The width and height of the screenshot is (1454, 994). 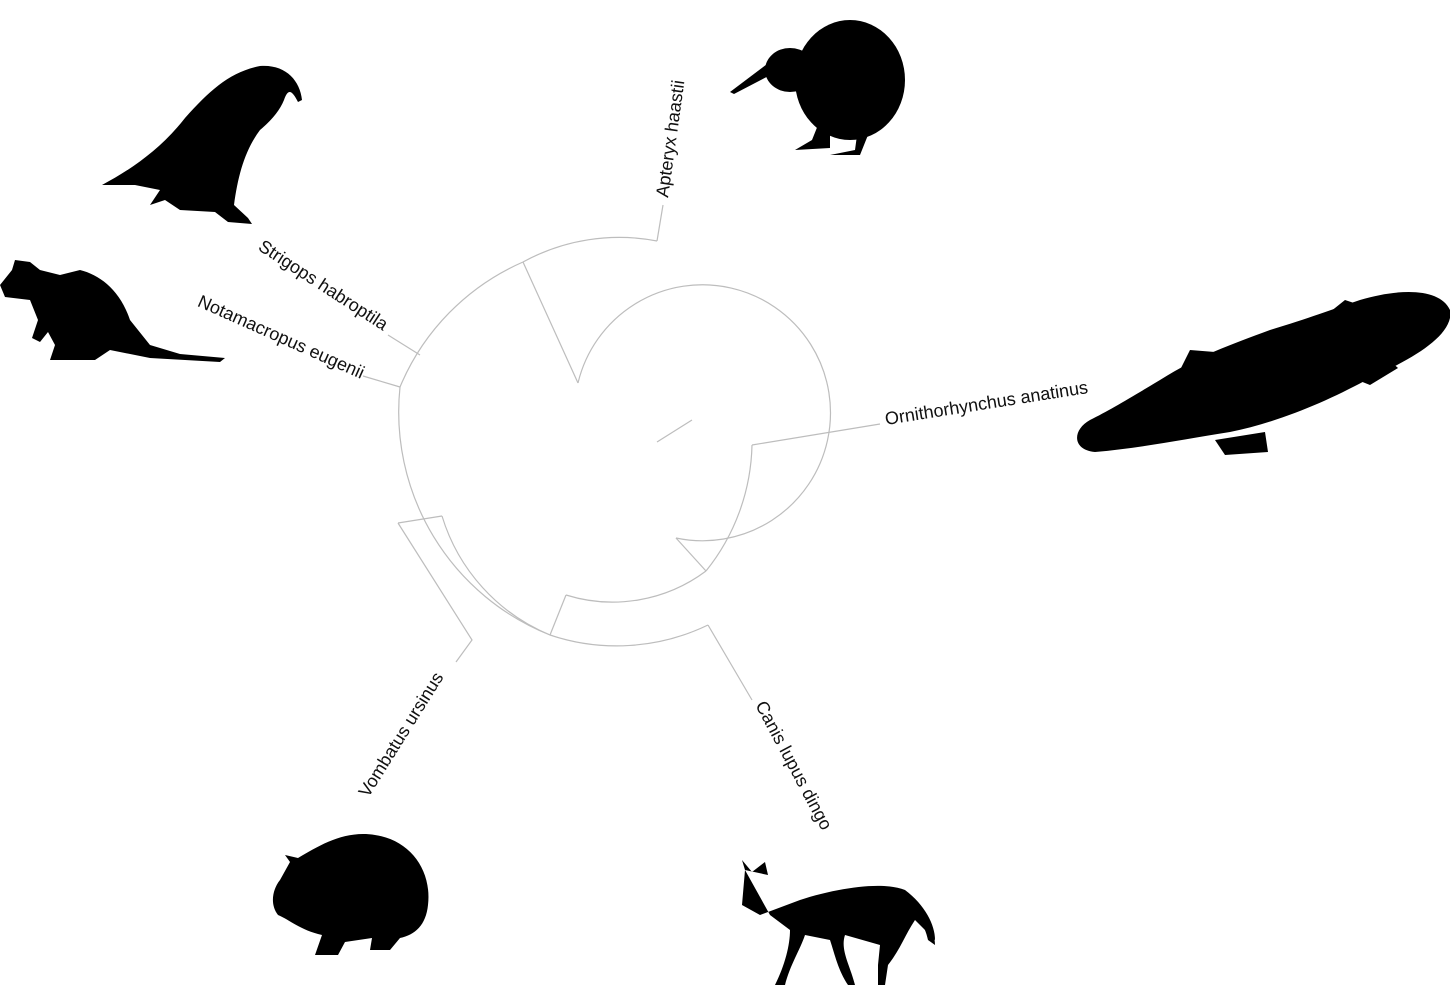 What do you see at coordinates (112, 311) in the screenshot?
I see `wallaby-silhouette` at bounding box center [112, 311].